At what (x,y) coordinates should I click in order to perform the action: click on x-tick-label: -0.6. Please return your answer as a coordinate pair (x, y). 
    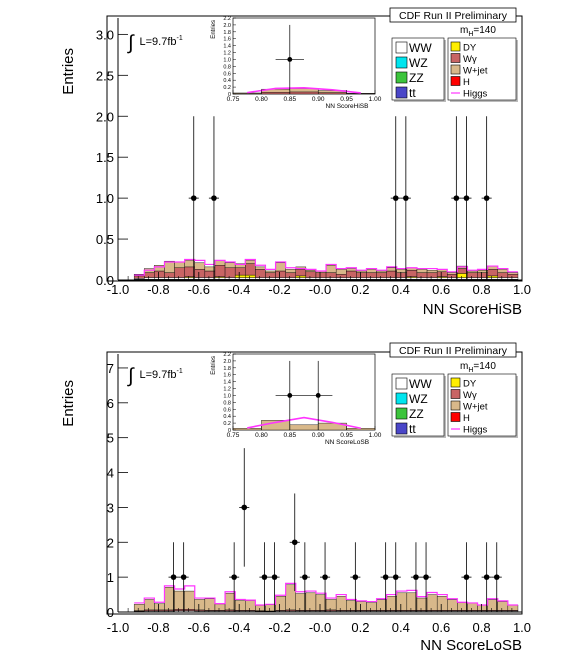
    Looking at the image, I should click on (199, 289).